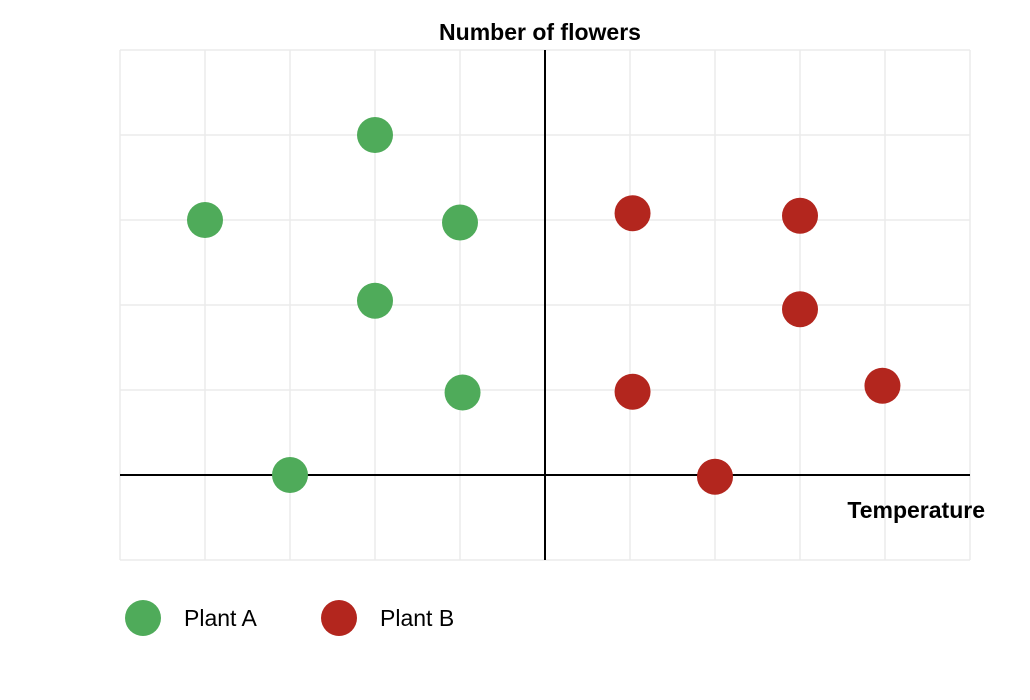 The width and height of the screenshot is (1030, 700). Describe the element at coordinates (221, 618) in the screenshot. I see `legend-label-plant-a: Plant A` at that location.